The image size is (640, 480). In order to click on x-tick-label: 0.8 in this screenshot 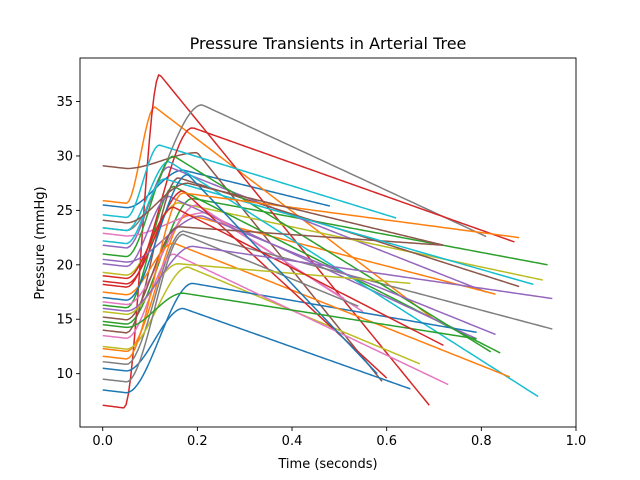, I will do `click(481, 441)`.